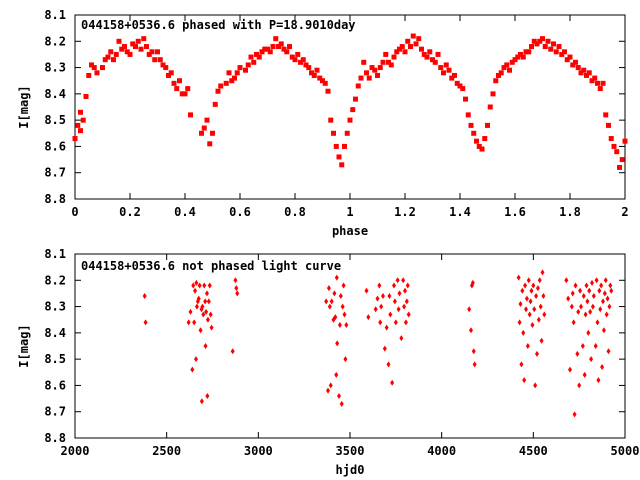  I want to click on chart-2-title: 044158+0536.6 not phased light curve, so click(211, 266).